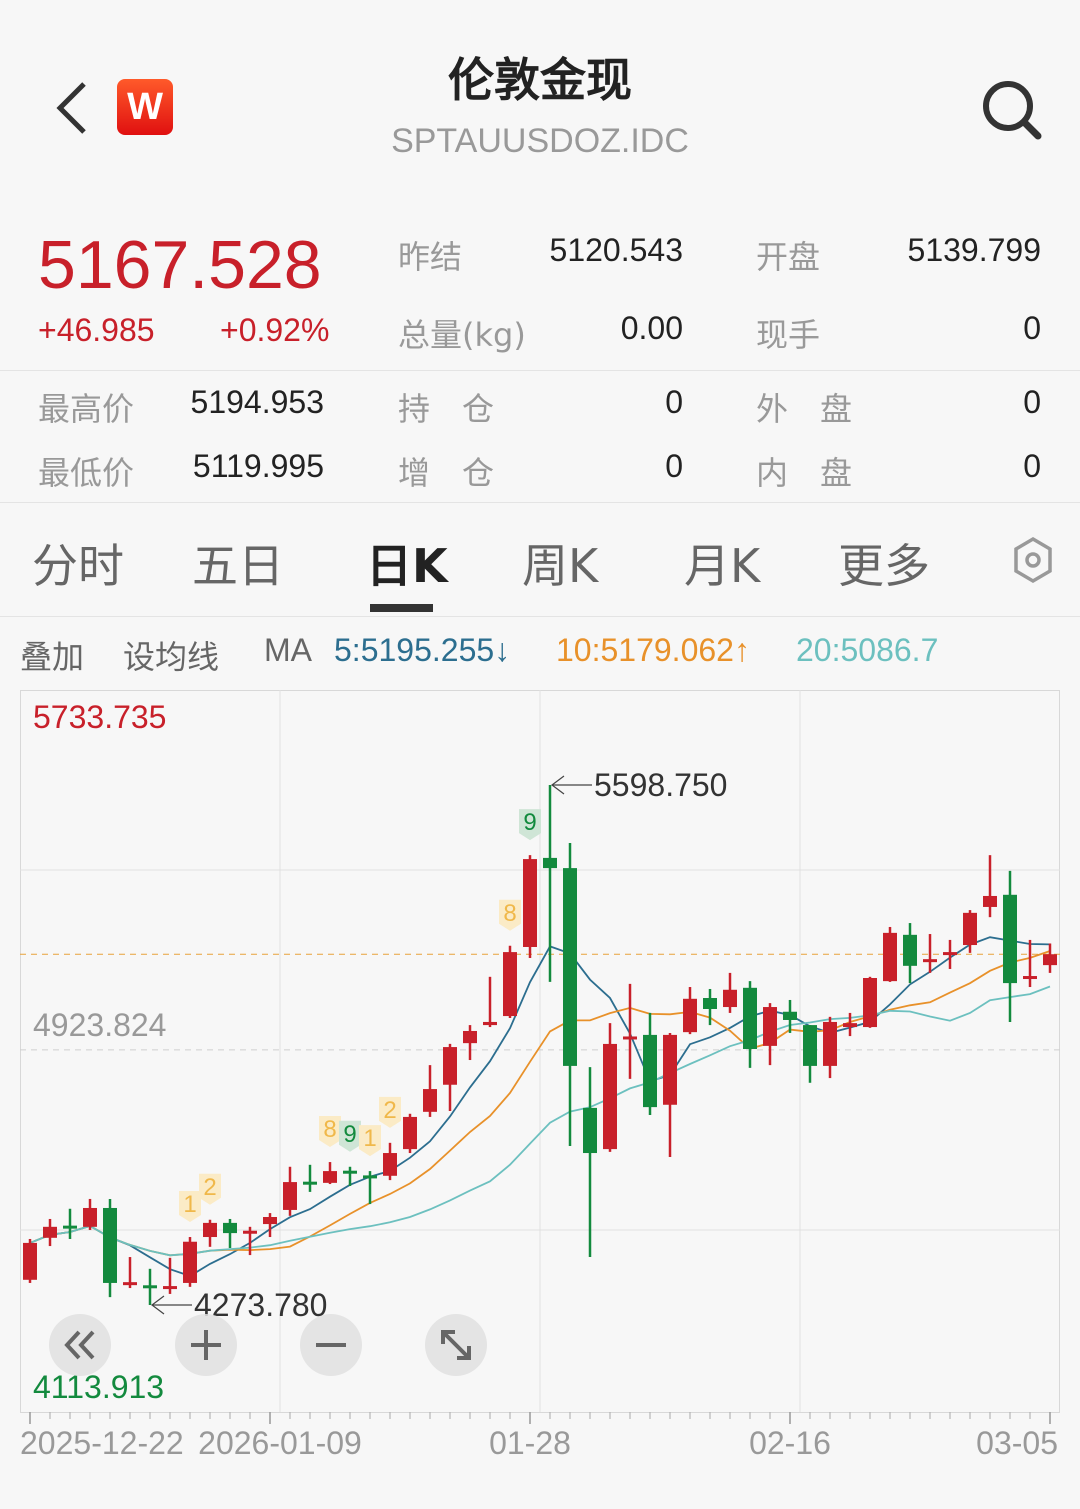 The width and height of the screenshot is (1080, 1509). I want to click on active-tab-indicator, so click(401, 608).